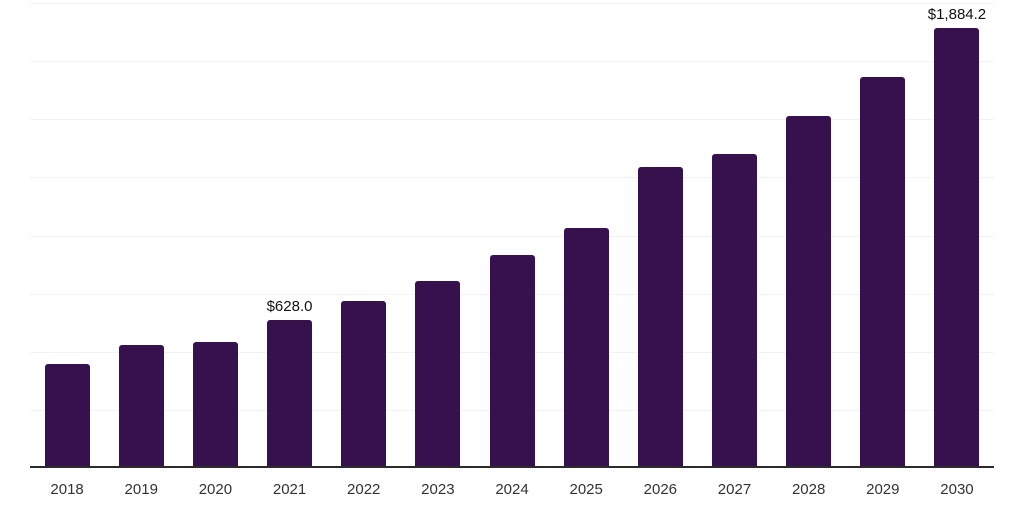  What do you see at coordinates (364, 489) in the screenshot?
I see `x-tick-label-2022: 2022` at bounding box center [364, 489].